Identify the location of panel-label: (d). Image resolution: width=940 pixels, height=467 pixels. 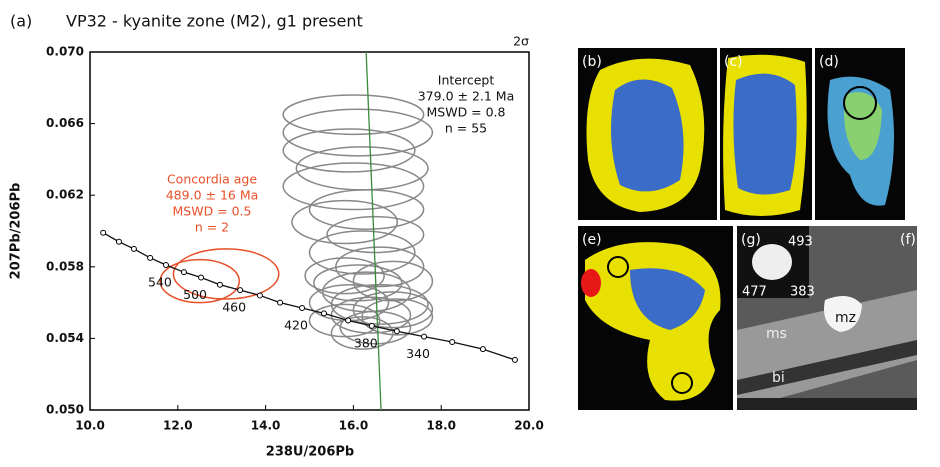
(829, 62).